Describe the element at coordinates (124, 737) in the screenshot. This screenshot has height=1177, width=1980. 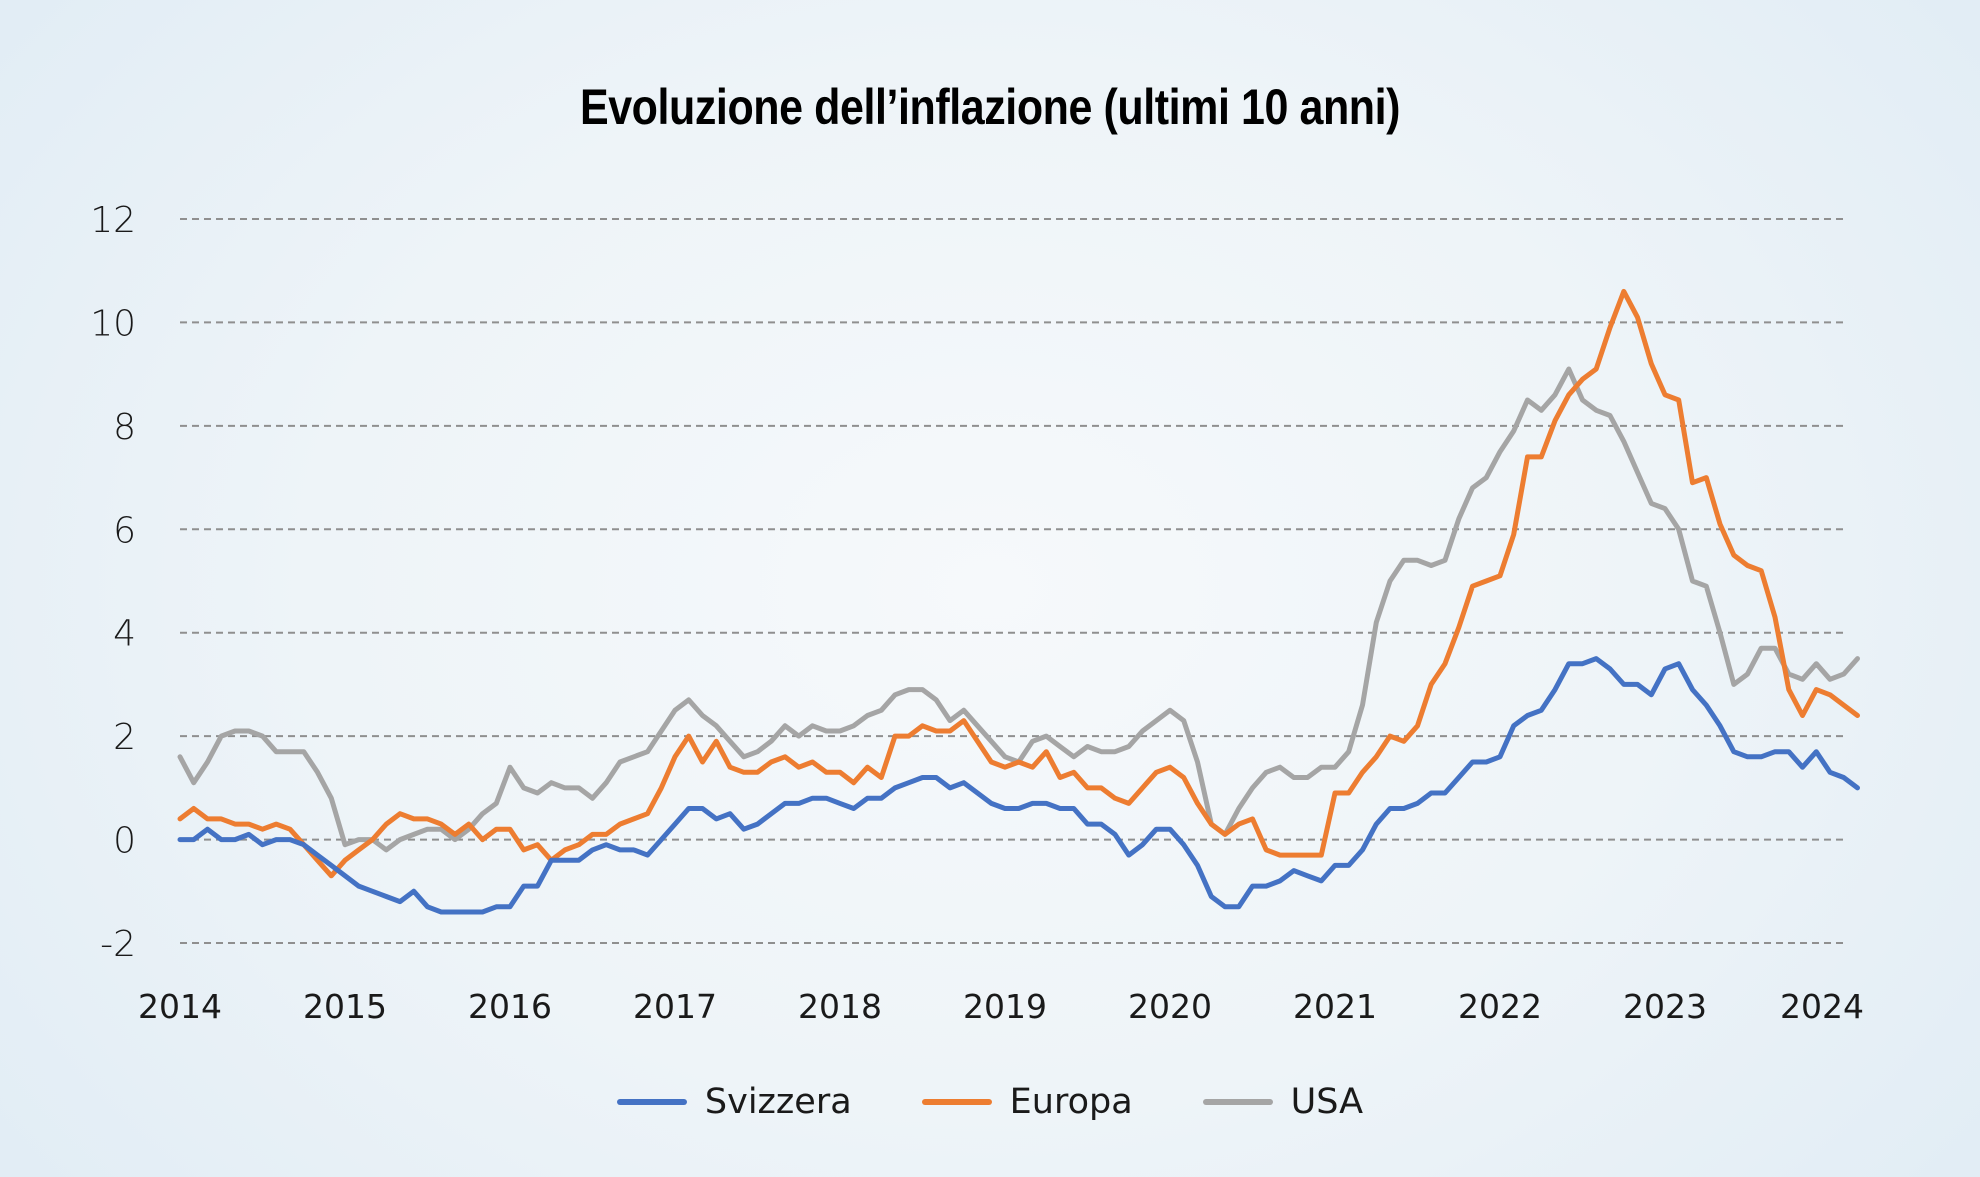
I see `y-tick-label: 2` at that location.